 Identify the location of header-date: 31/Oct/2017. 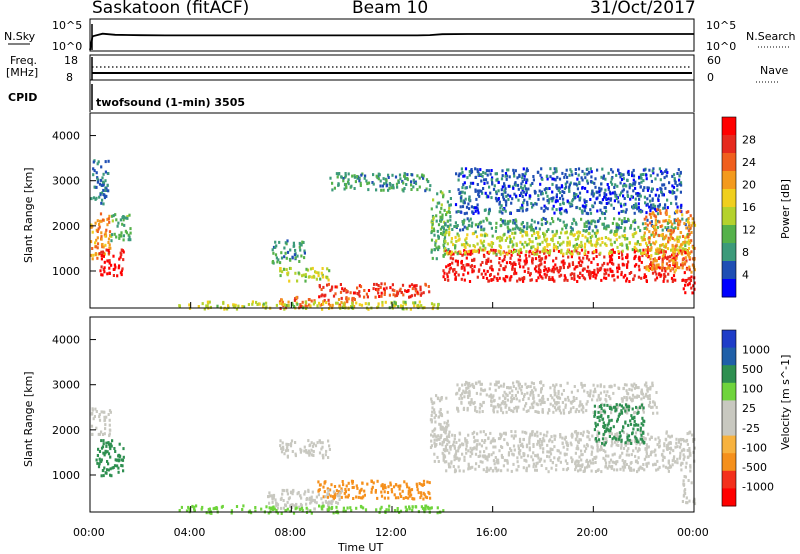
(643, 9).